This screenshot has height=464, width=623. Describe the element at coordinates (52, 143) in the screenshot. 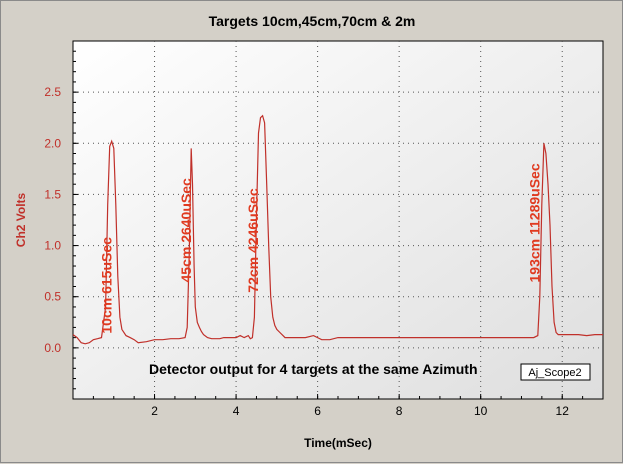

I see `y-tick-label: 2.0` at that location.